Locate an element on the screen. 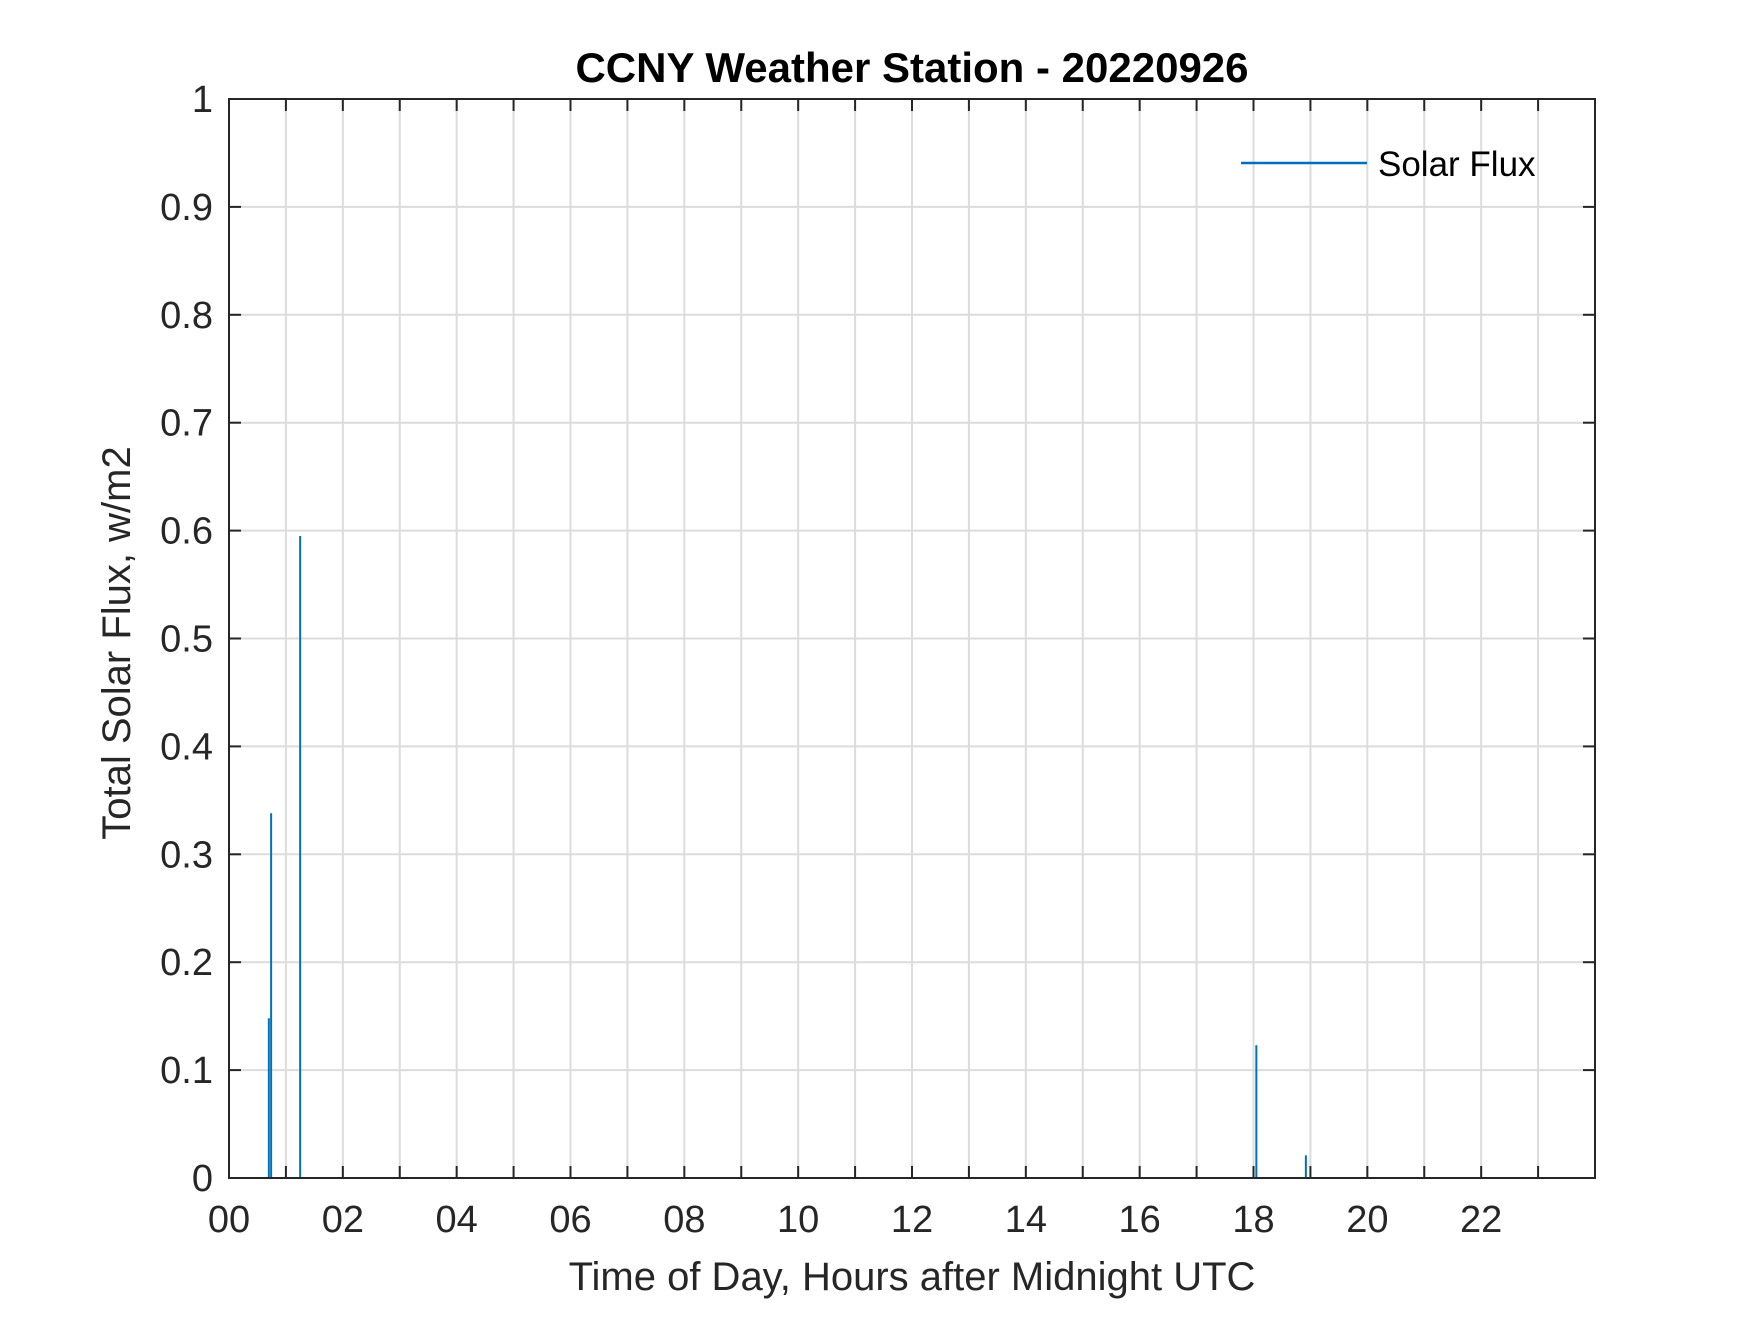 The image size is (1750, 1318). y-tick-label: 0.4 is located at coordinates (186, 747).